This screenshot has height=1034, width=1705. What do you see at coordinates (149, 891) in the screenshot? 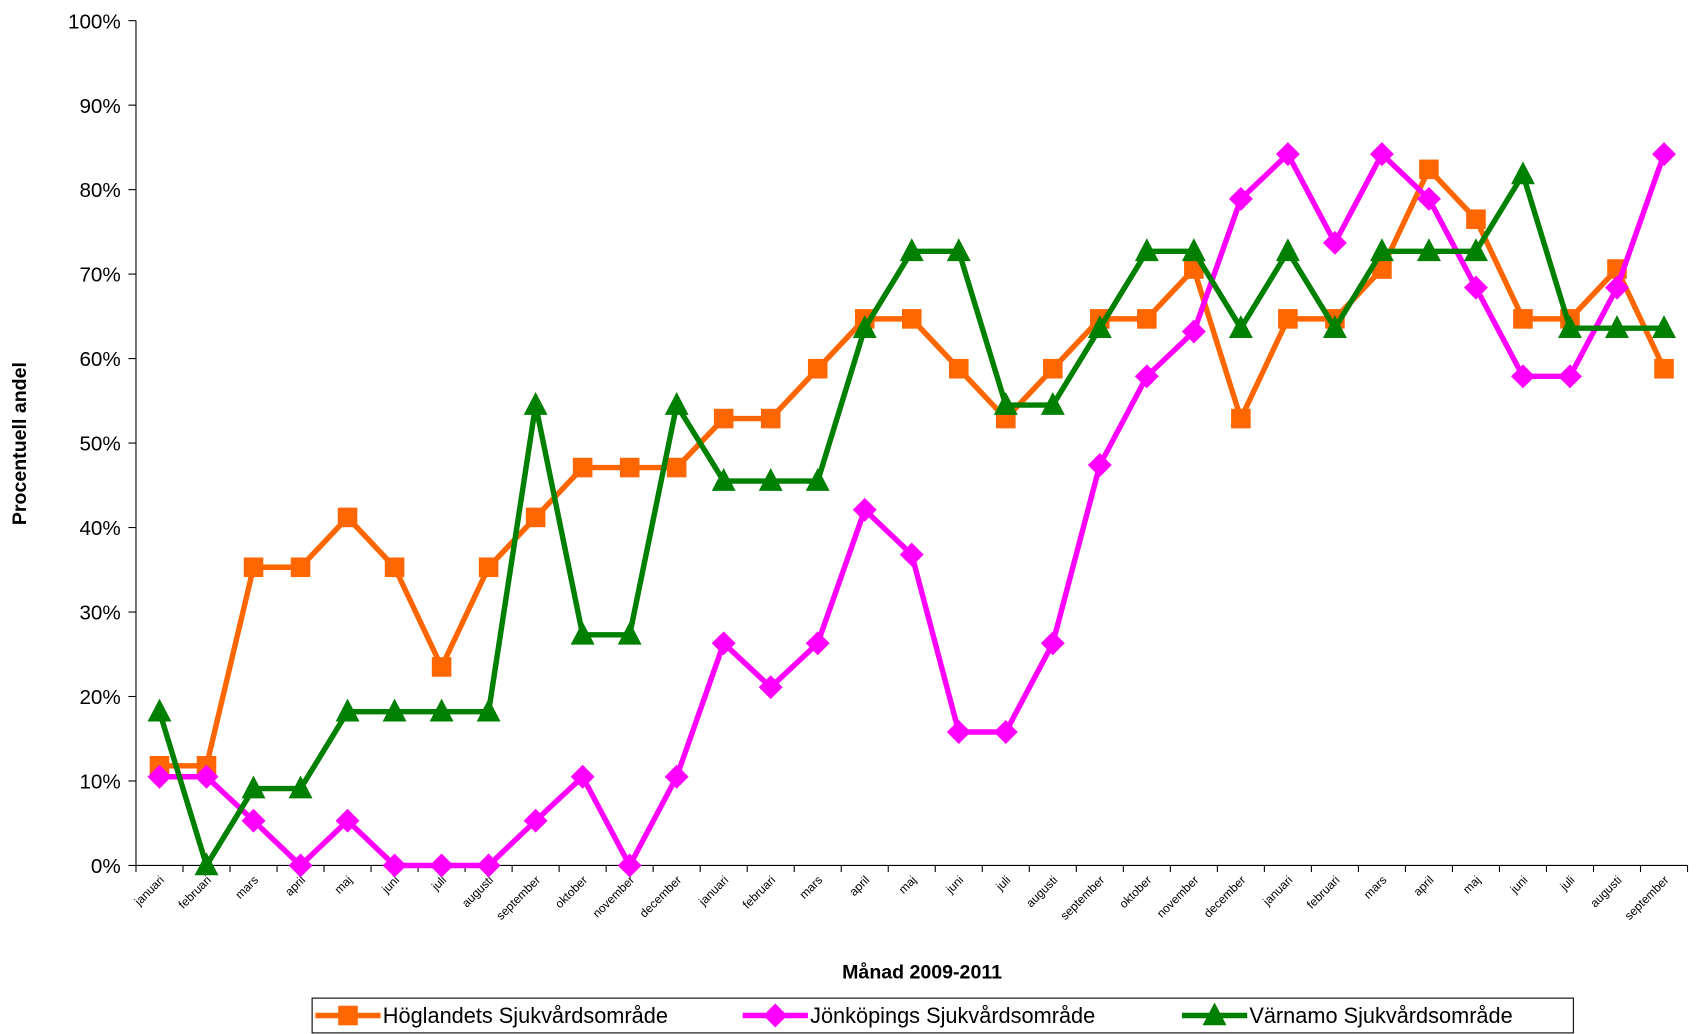
I see `x-tick-label: januari` at bounding box center [149, 891].